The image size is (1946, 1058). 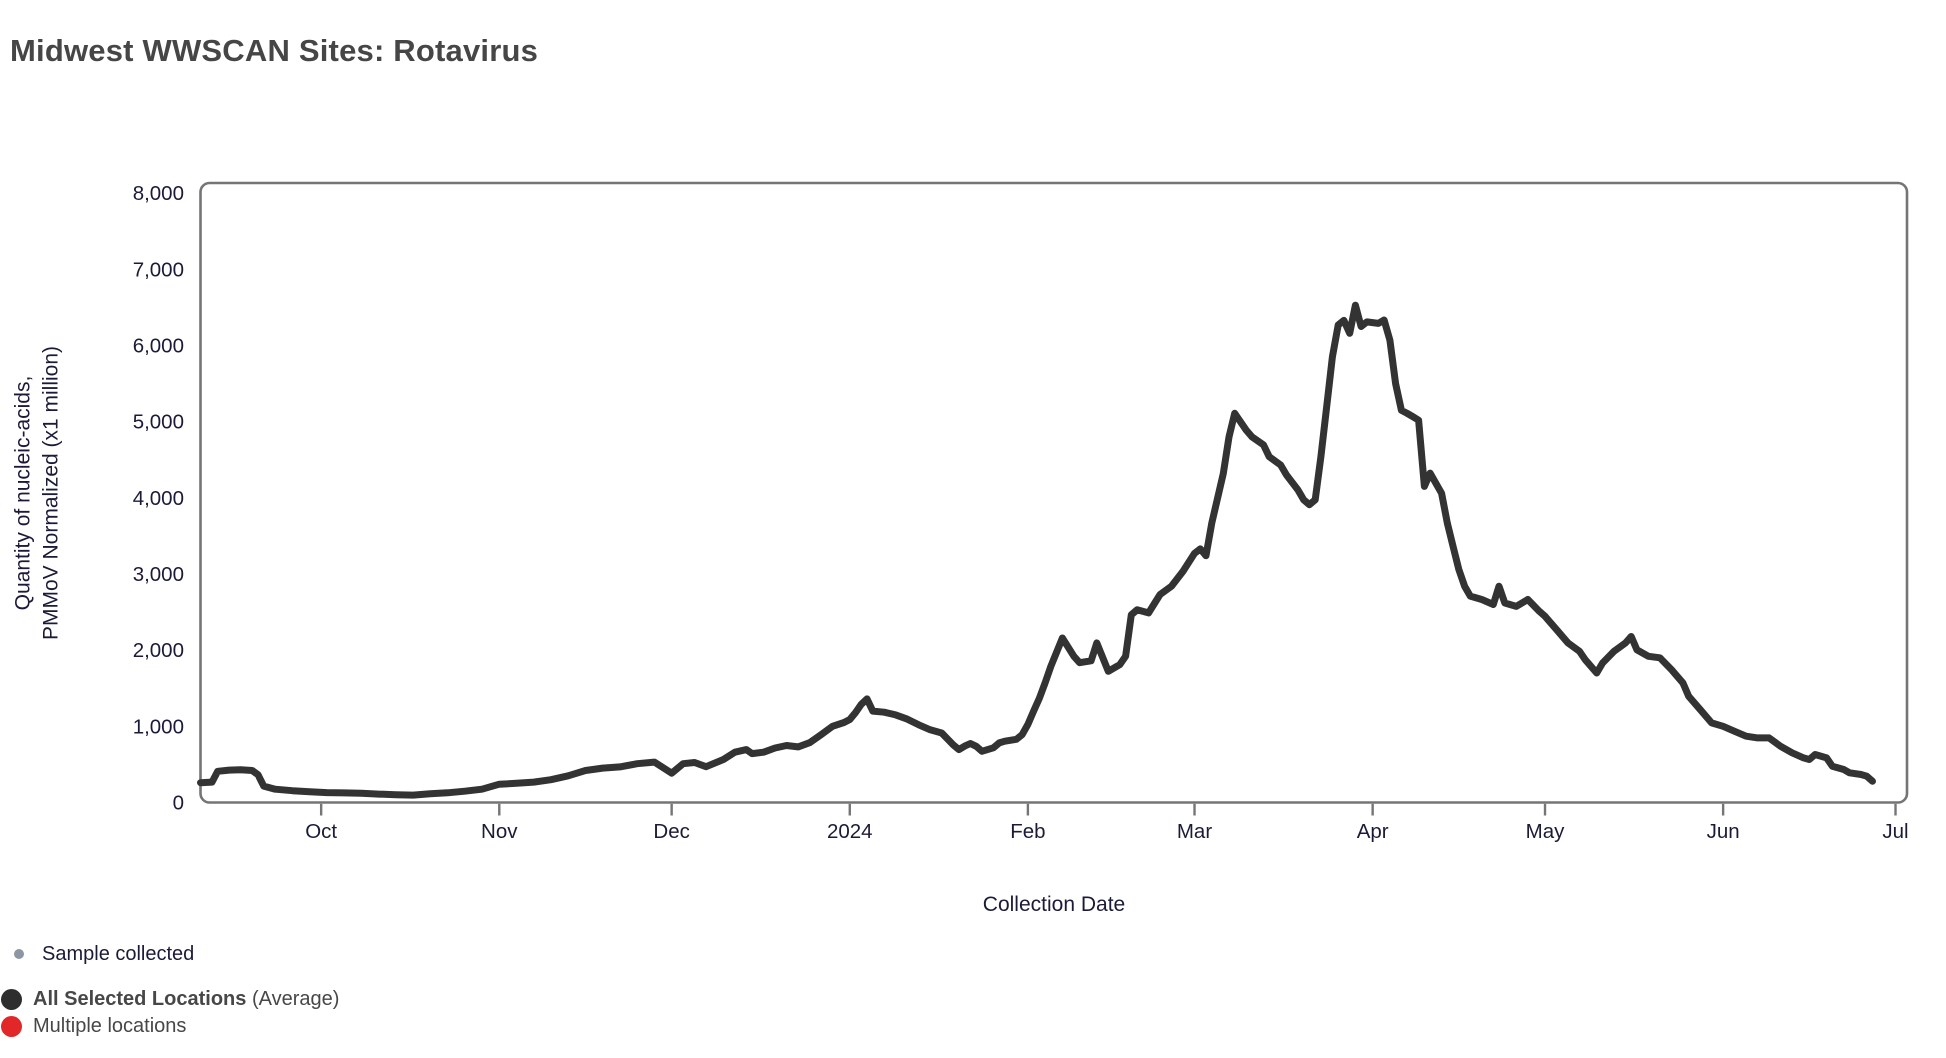 I want to click on x-tick-label: Feb, so click(x=1027, y=831).